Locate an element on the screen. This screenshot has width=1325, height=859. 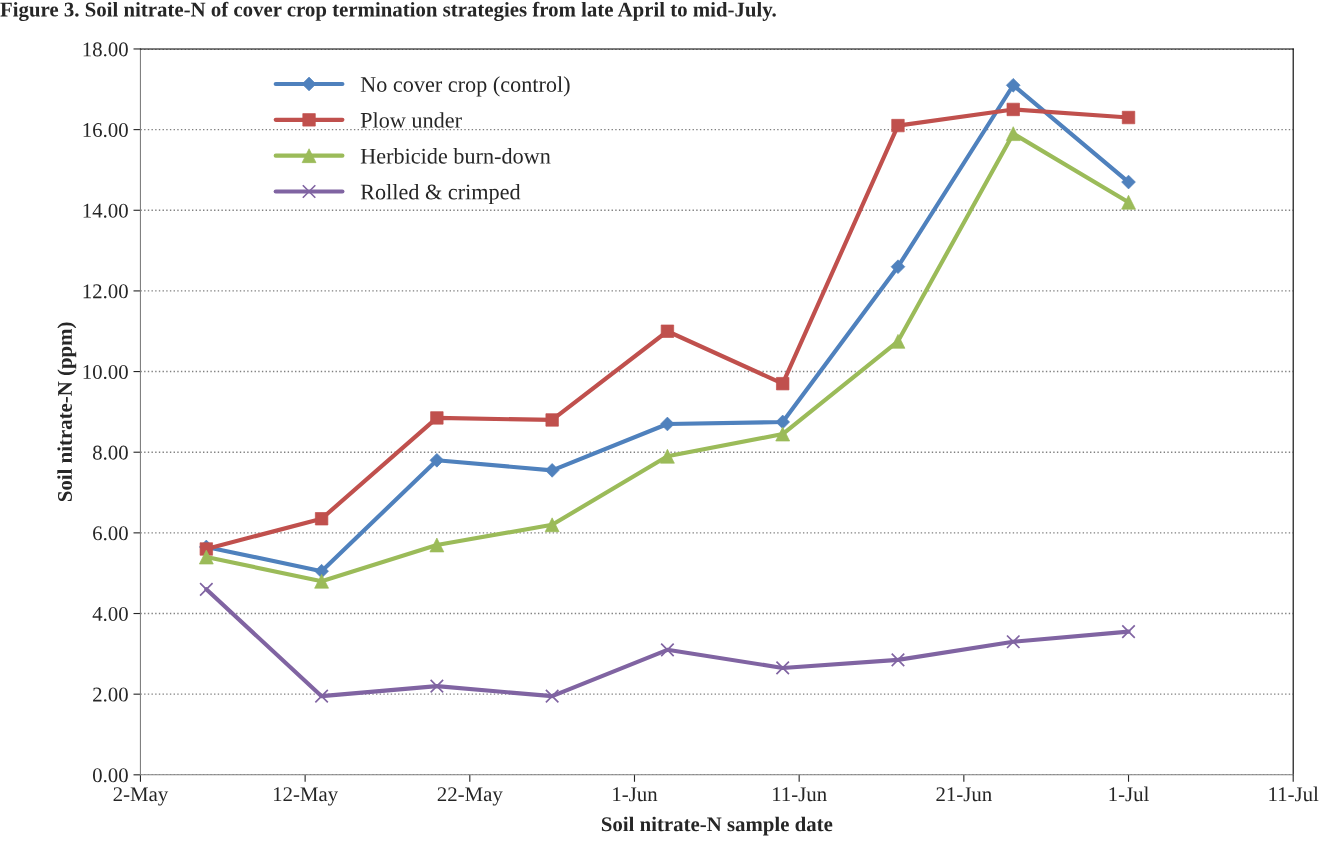
x-tick-label: 1-Jun is located at coordinates (635, 794).